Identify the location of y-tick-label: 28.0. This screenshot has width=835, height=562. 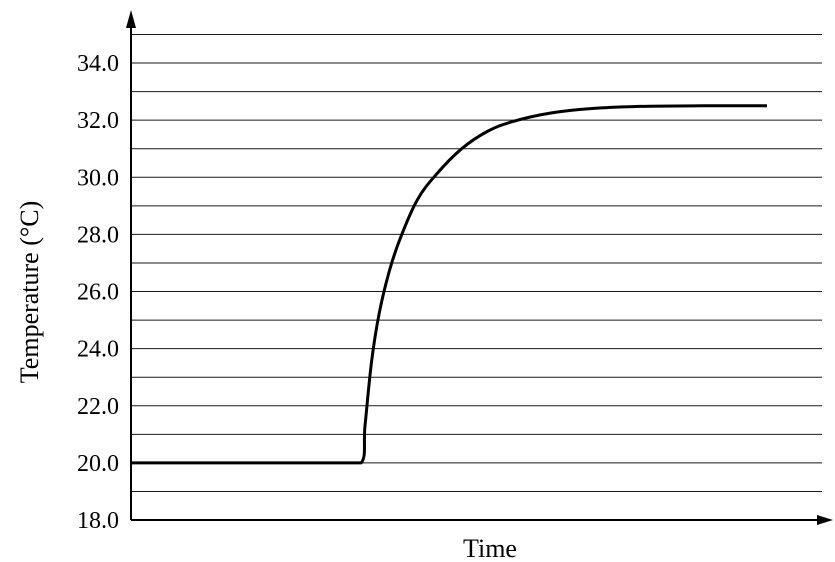
(98, 235).